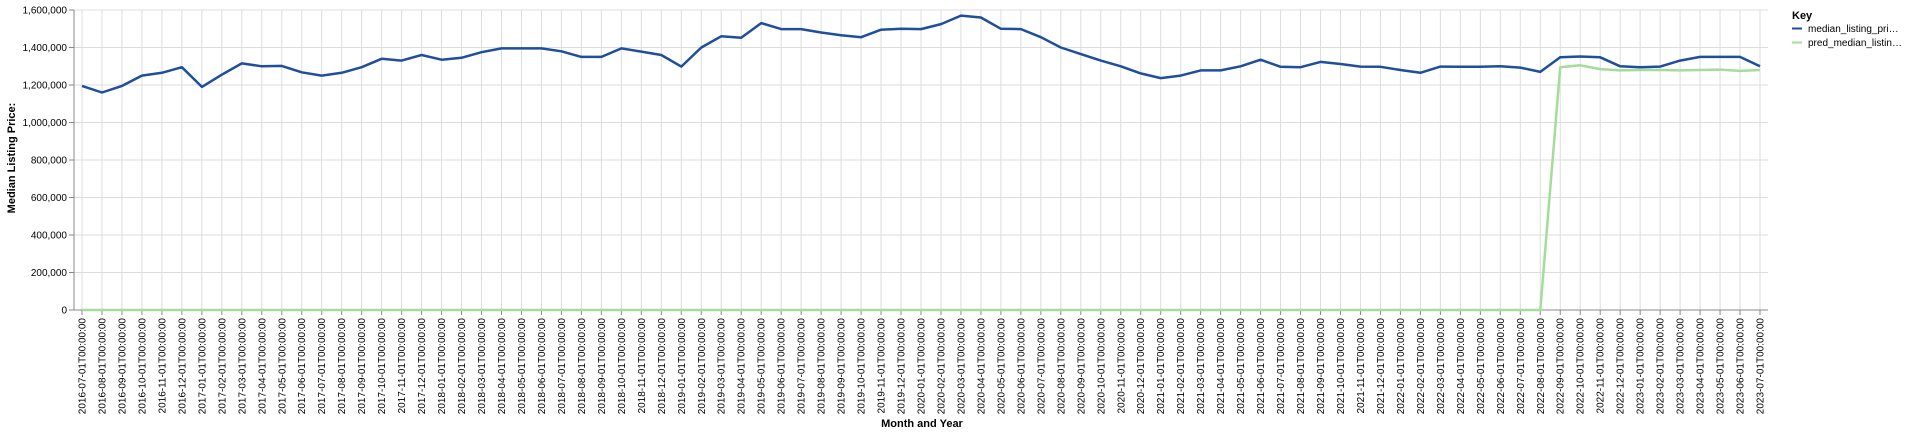 The height and width of the screenshot is (434, 1928). What do you see at coordinates (622, 366) in the screenshot?
I see `x-tick-label: 2018-10-01T00:00:00` at bounding box center [622, 366].